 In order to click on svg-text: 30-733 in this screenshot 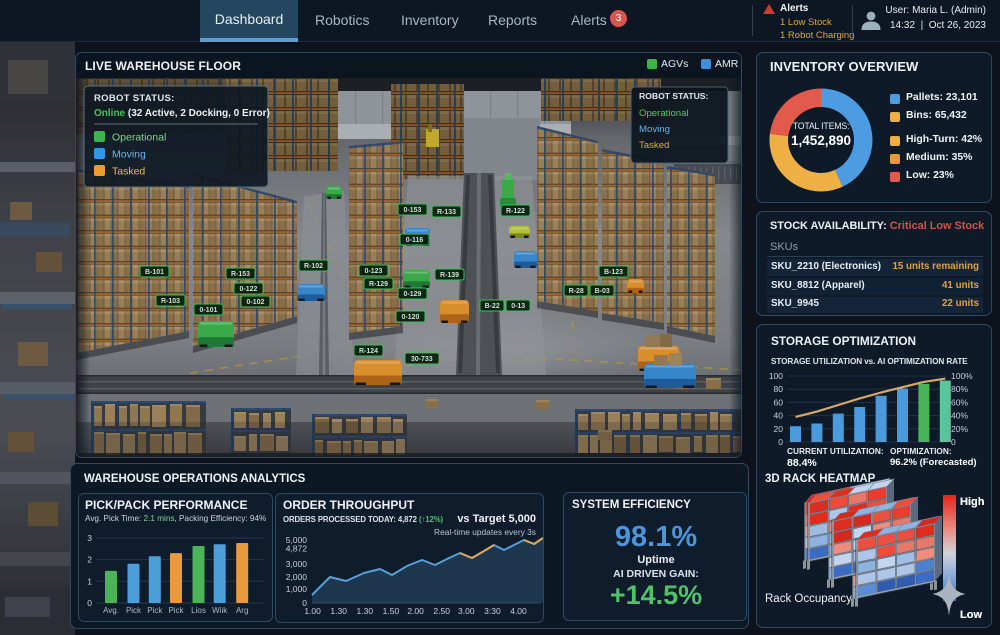, I will do `click(422, 359)`.